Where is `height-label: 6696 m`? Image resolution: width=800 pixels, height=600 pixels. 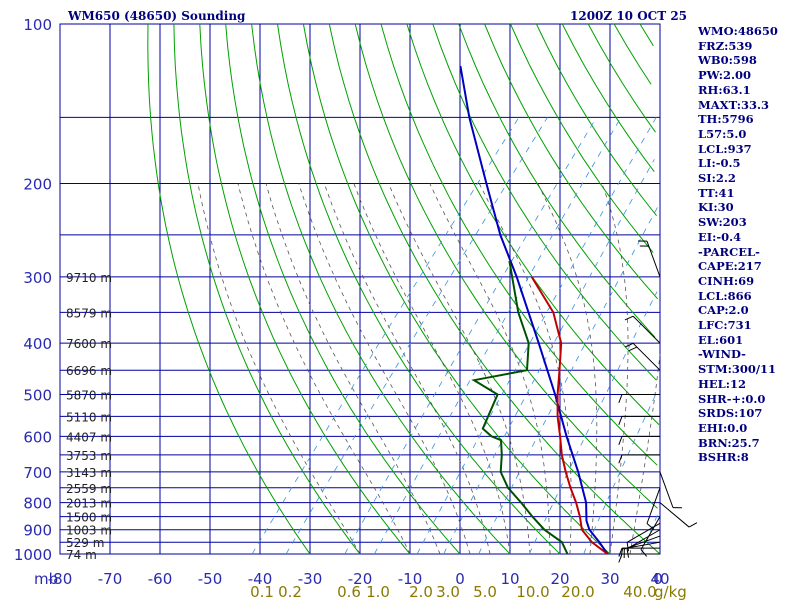
height-label: 6696 m is located at coordinates (89, 371).